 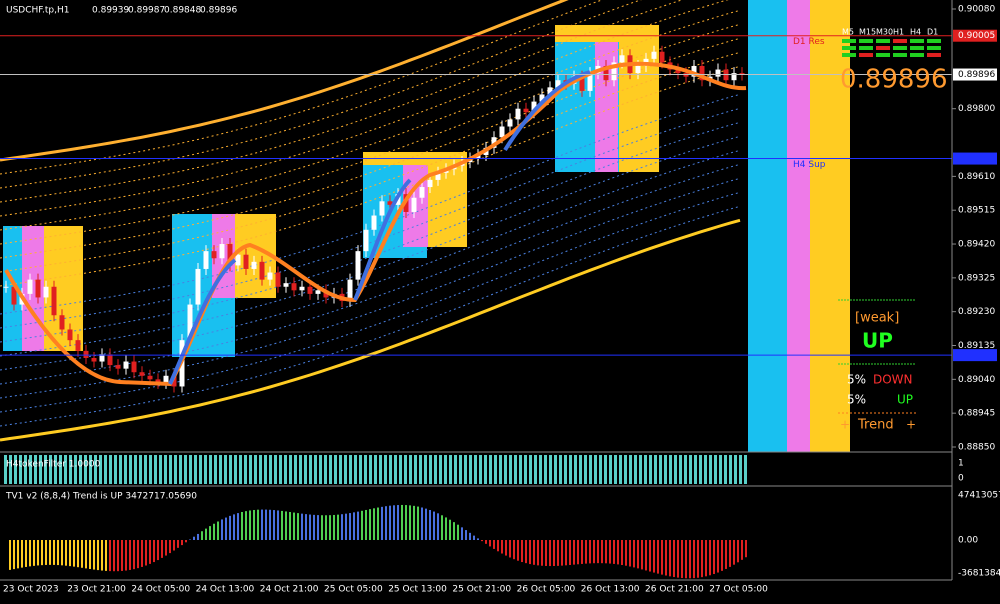 I want to click on indicator-axis: 0, so click(x=961, y=479).